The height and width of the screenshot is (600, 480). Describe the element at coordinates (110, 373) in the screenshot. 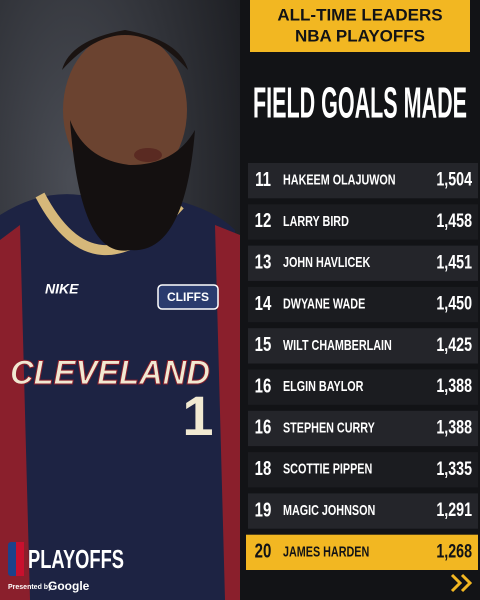

I see `jersey-team: CLEVELAND` at that location.